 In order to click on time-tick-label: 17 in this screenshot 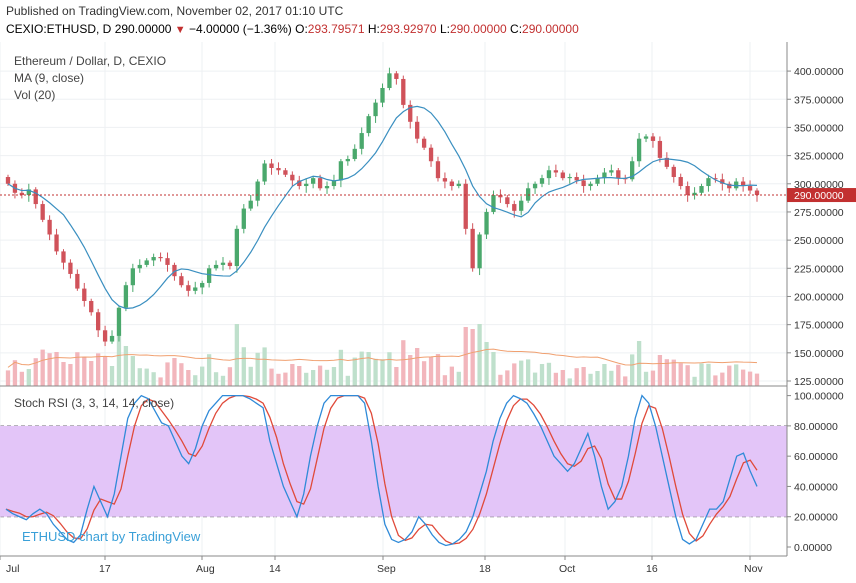, I will do `click(105, 569)`.